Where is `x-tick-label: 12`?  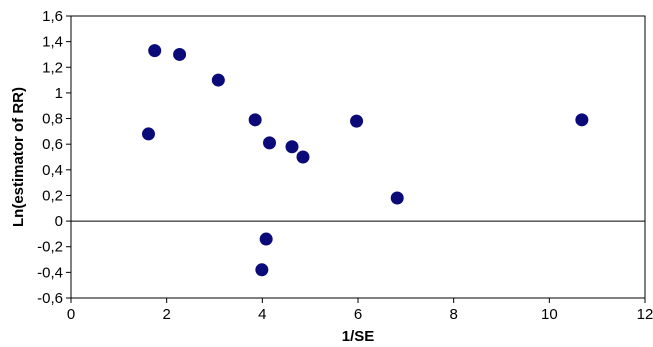
x-tick-label: 12 is located at coordinates (645, 314).